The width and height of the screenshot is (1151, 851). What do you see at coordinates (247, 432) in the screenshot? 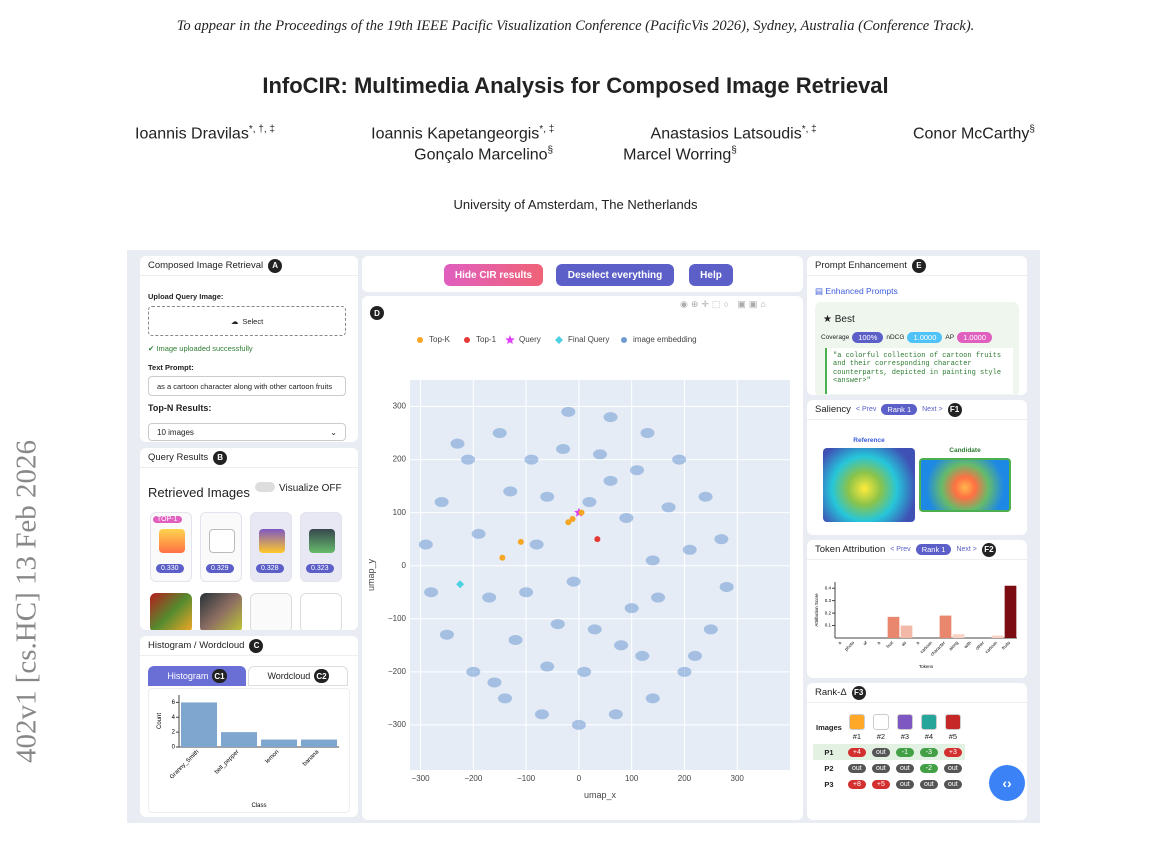
I see `topn-select: 10 images ⌄` at bounding box center [247, 432].